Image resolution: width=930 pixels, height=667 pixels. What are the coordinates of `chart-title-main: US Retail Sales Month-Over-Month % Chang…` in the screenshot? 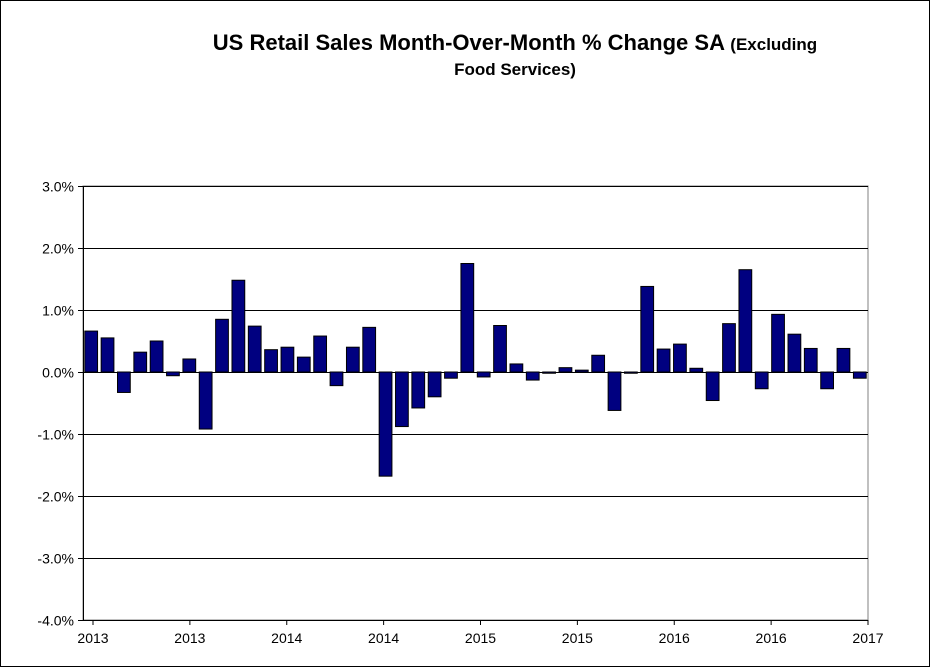 It's located at (468, 42).